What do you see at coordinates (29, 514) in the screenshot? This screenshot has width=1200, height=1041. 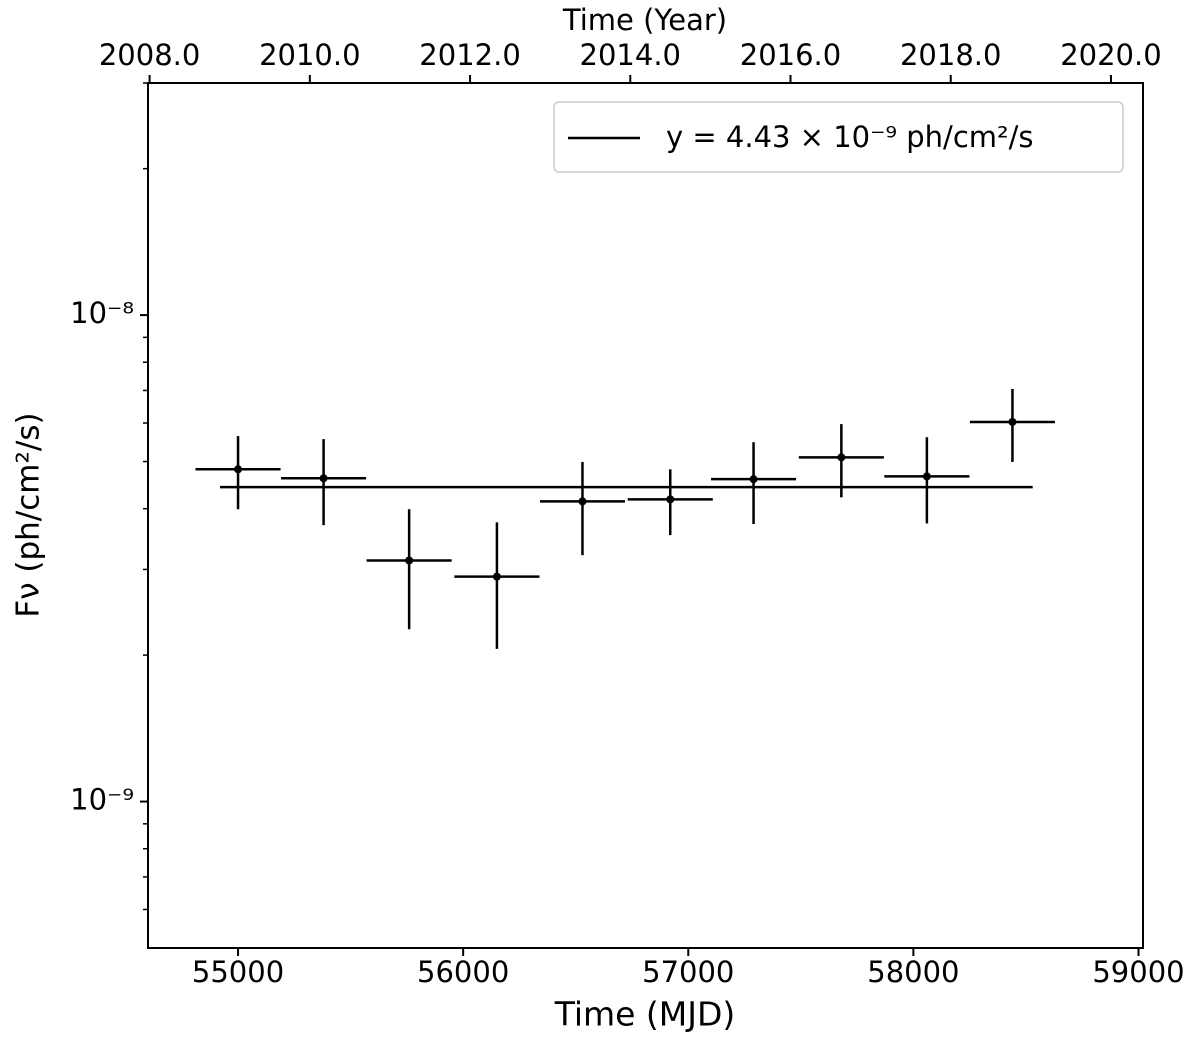 I see `y-axis-label: Fν (ph/cm²/s)` at bounding box center [29, 514].